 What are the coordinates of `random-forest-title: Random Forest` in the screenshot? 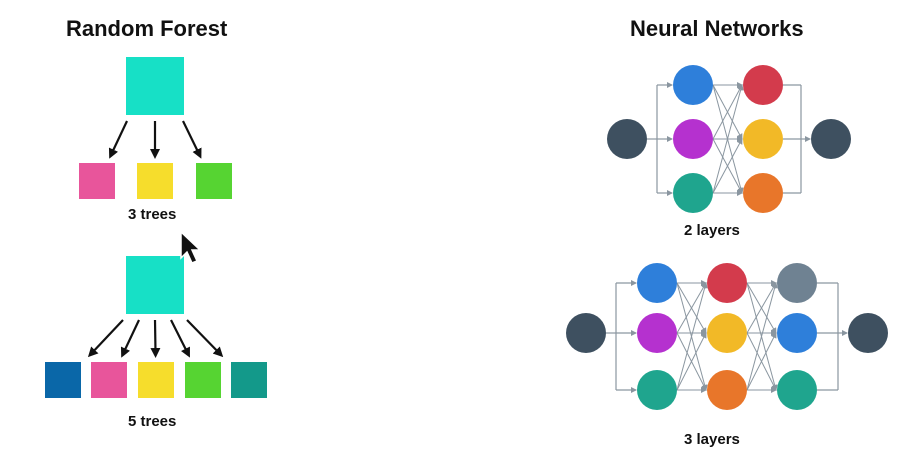 It's located at (147, 28).